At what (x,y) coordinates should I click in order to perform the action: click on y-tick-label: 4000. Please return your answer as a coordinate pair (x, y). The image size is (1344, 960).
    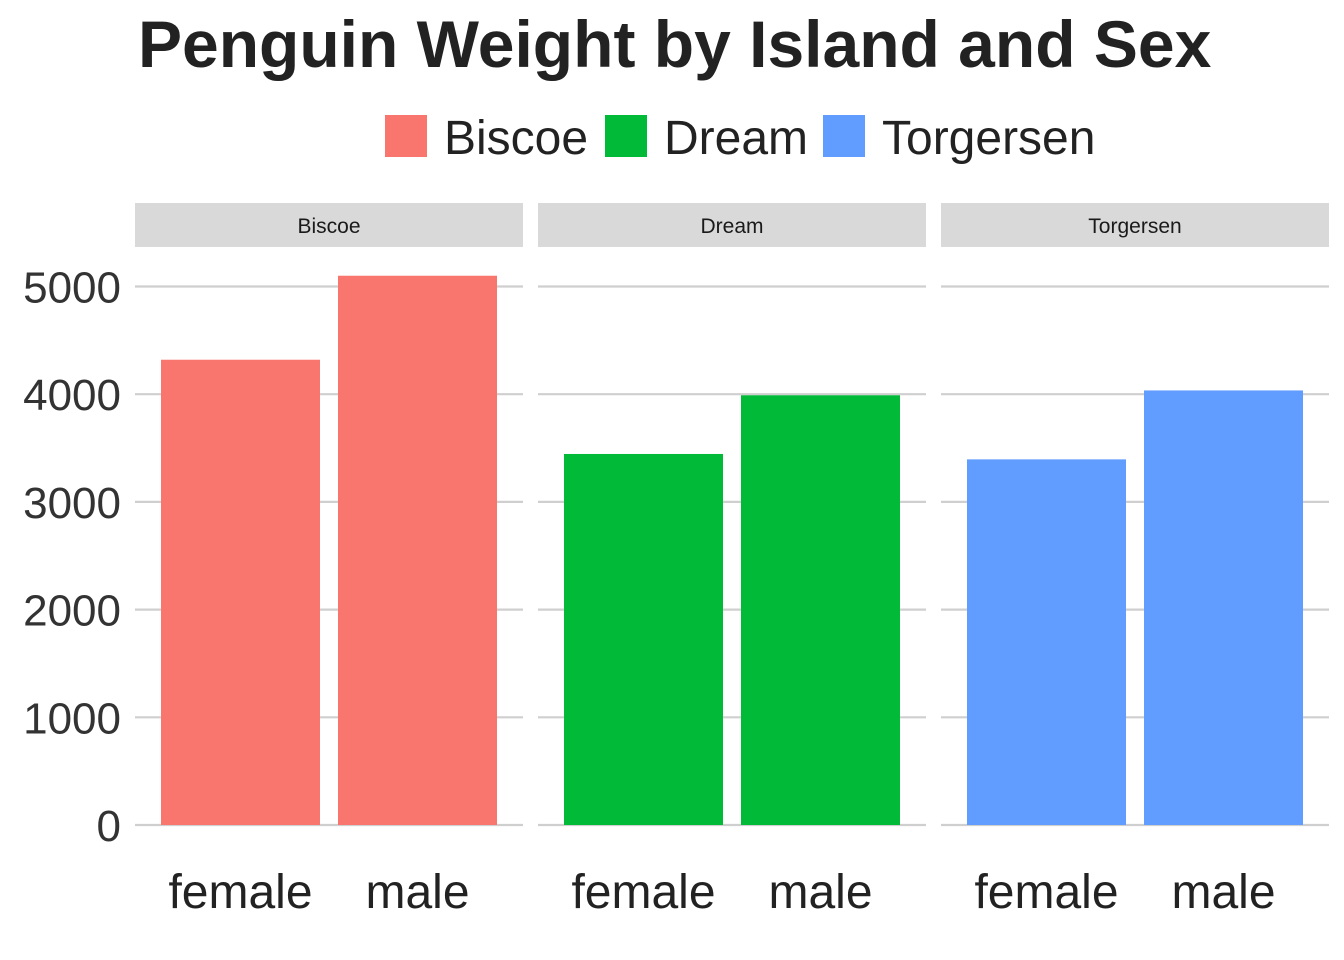
    Looking at the image, I should click on (72, 395).